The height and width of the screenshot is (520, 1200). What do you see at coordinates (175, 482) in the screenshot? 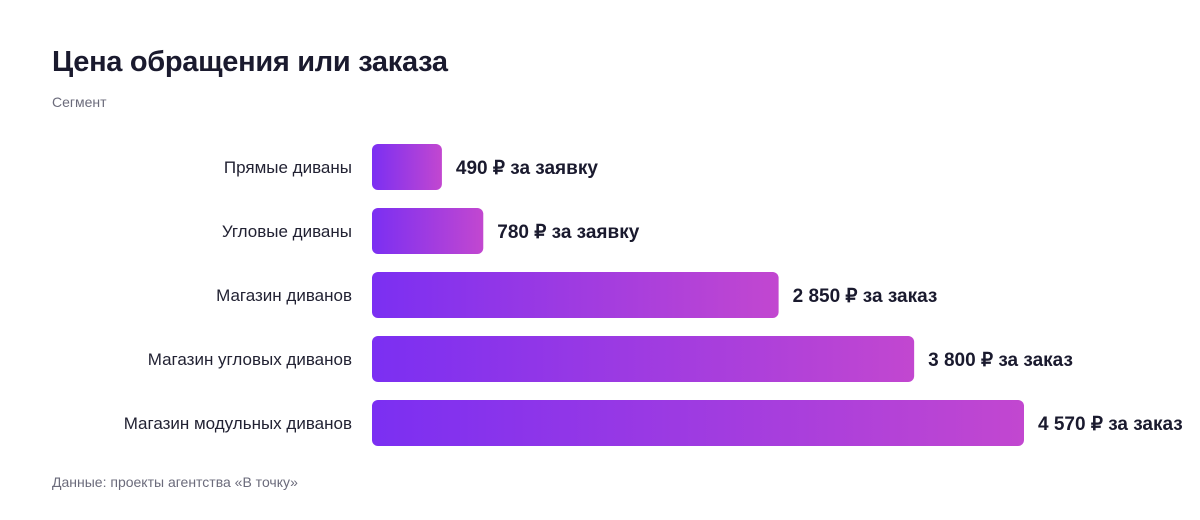
I see `data-source-note: Данные: проекты агентства «В точку»` at bounding box center [175, 482].